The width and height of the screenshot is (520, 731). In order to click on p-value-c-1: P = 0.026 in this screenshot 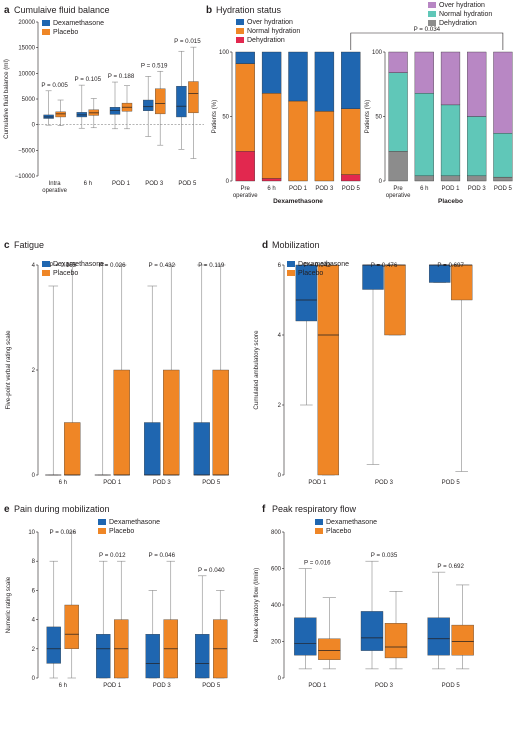, I will do `click(112, 265)`.